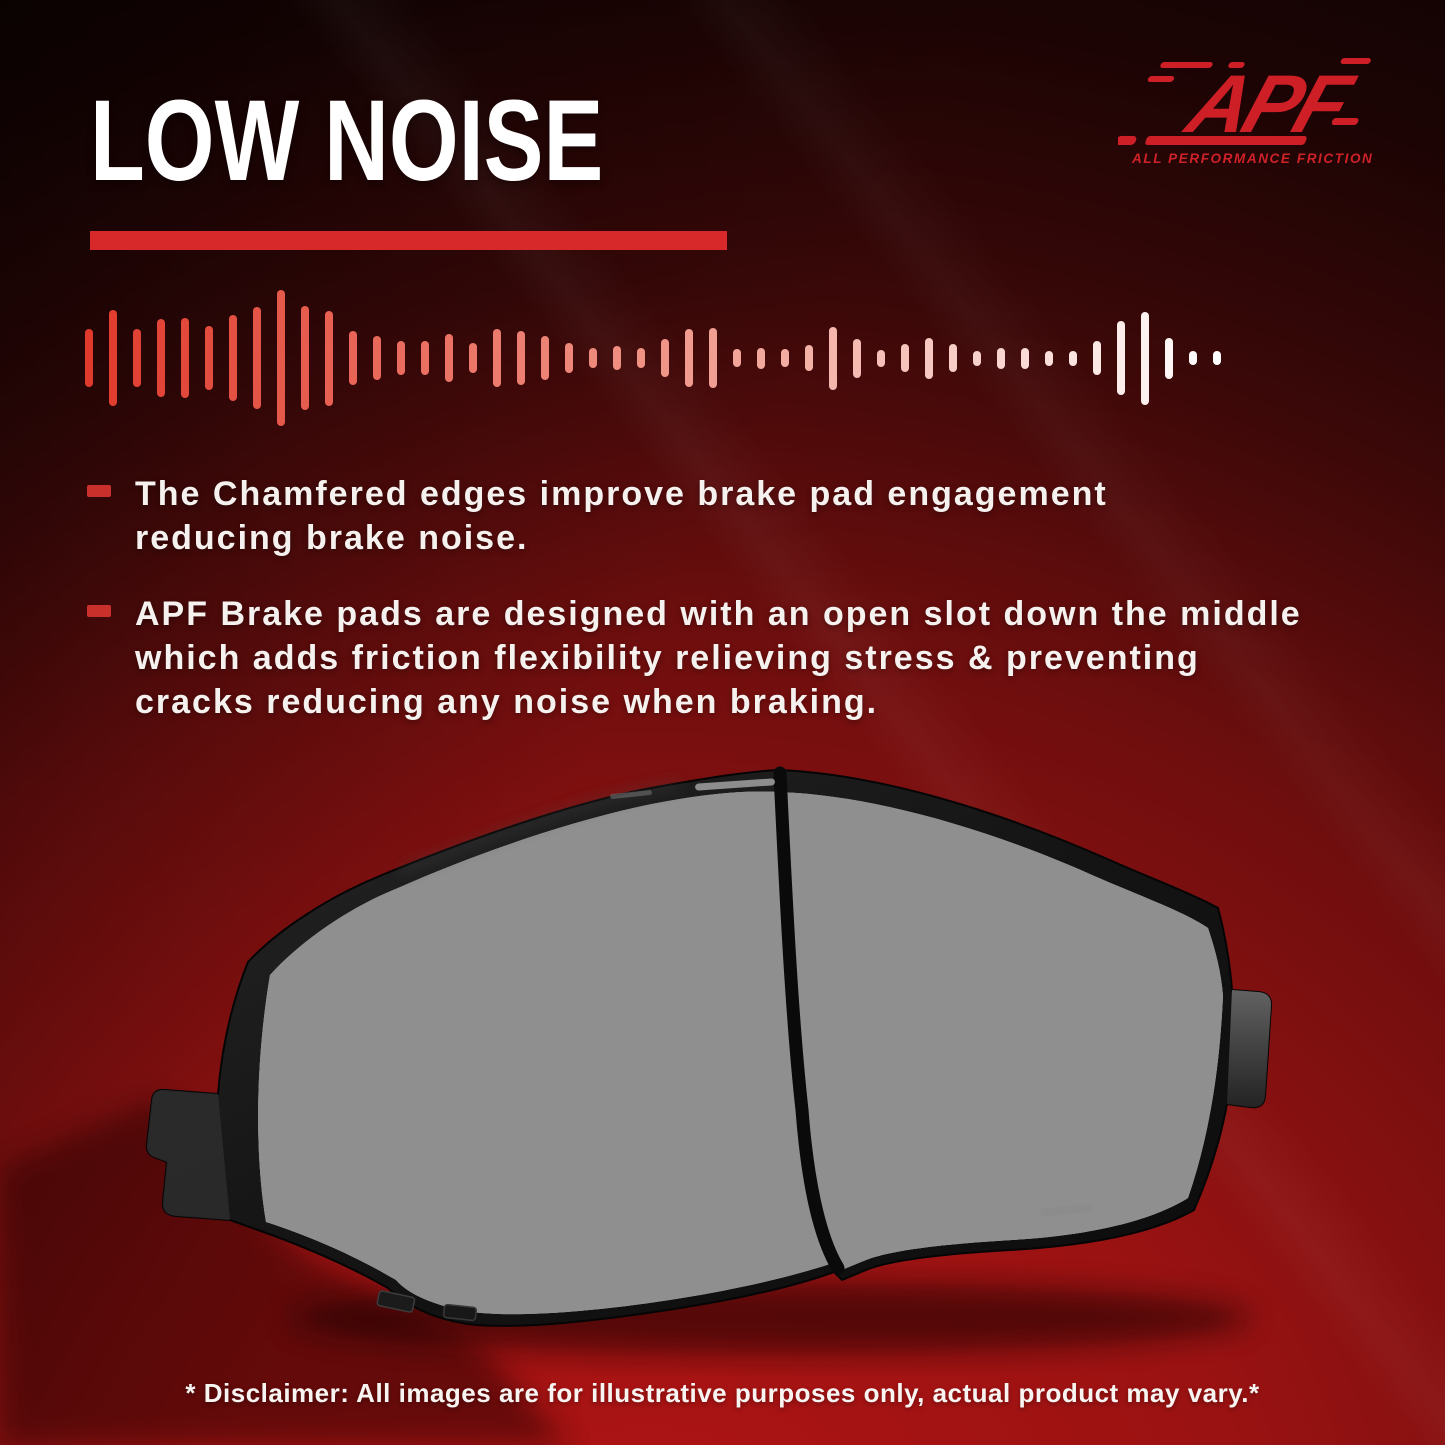 The image size is (1445, 1445). Describe the element at coordinates (1249, 1049) in the screenshot. I see `pad-right-tab` at that location.